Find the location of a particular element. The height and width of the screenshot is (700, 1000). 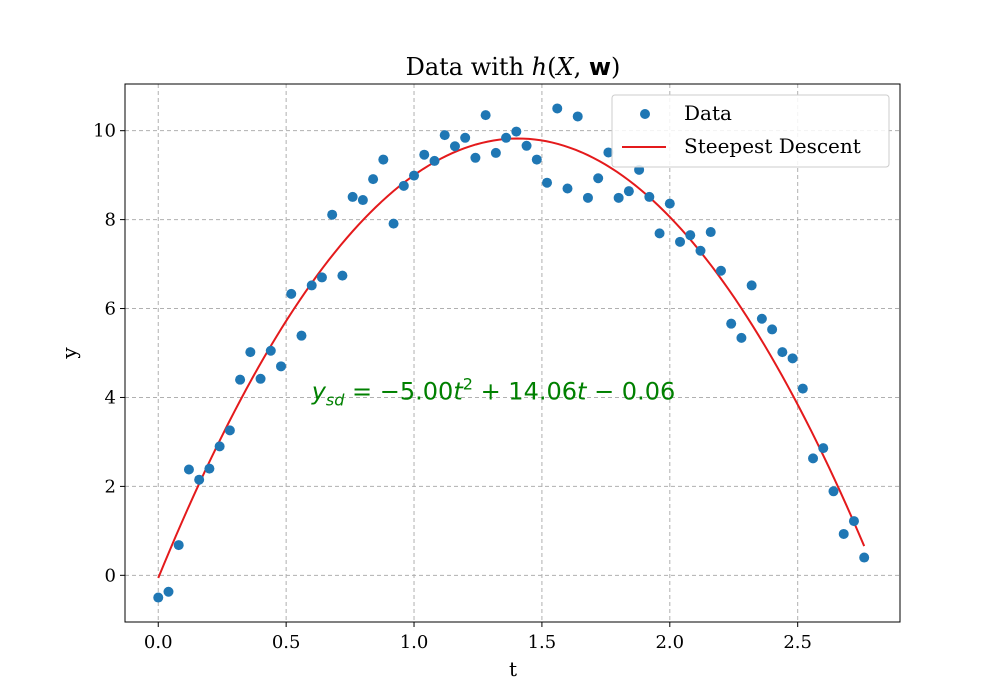

x-axis-label: t is located at coordinates (513, 669).